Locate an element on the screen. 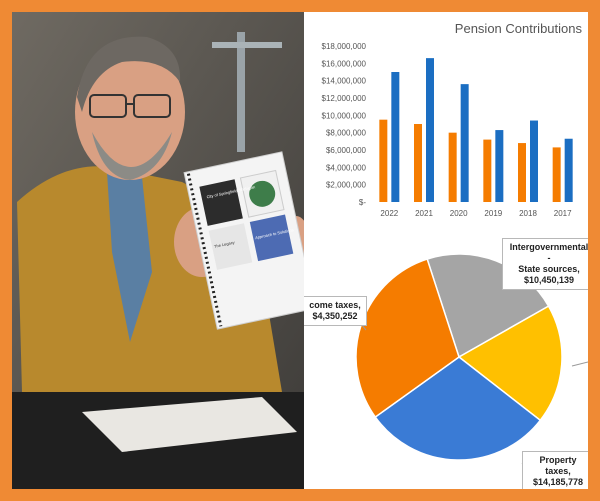 The height and width of the screenshot is (501, 600). bar-y-tick-label: $4,000,000 is located at coordinates (346, 167).